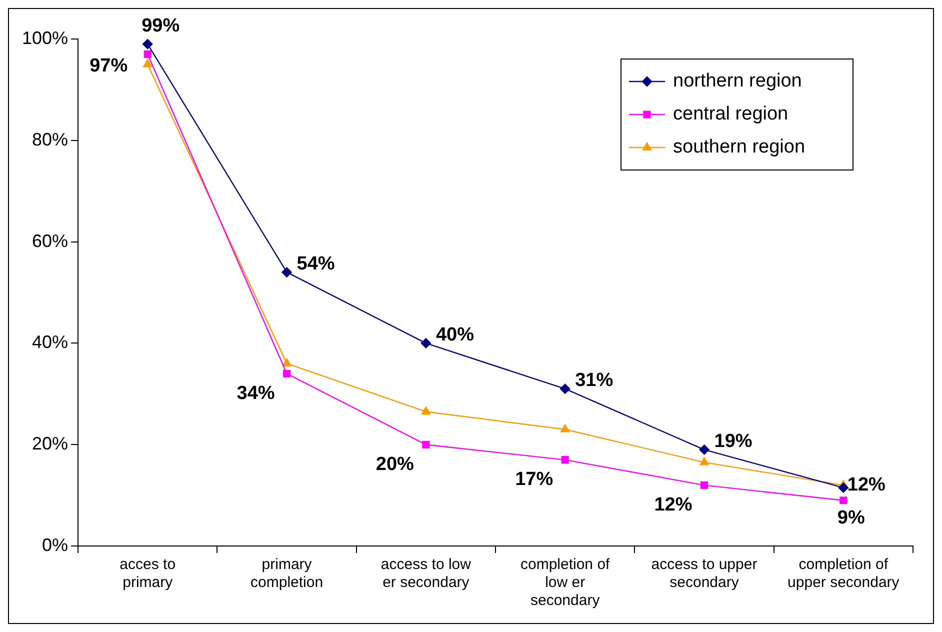 The height and width of the screenshot is (632, 942). Describe the element at coordinates (50, 444) in the screenshot. I see `y-tick-label: 20%` at that location.